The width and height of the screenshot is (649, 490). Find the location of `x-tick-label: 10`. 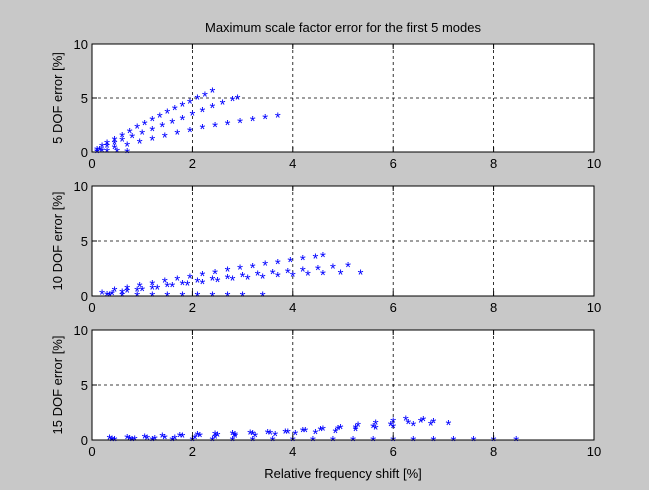

x-tick-label: 10 is located at coordinates (594, 307).